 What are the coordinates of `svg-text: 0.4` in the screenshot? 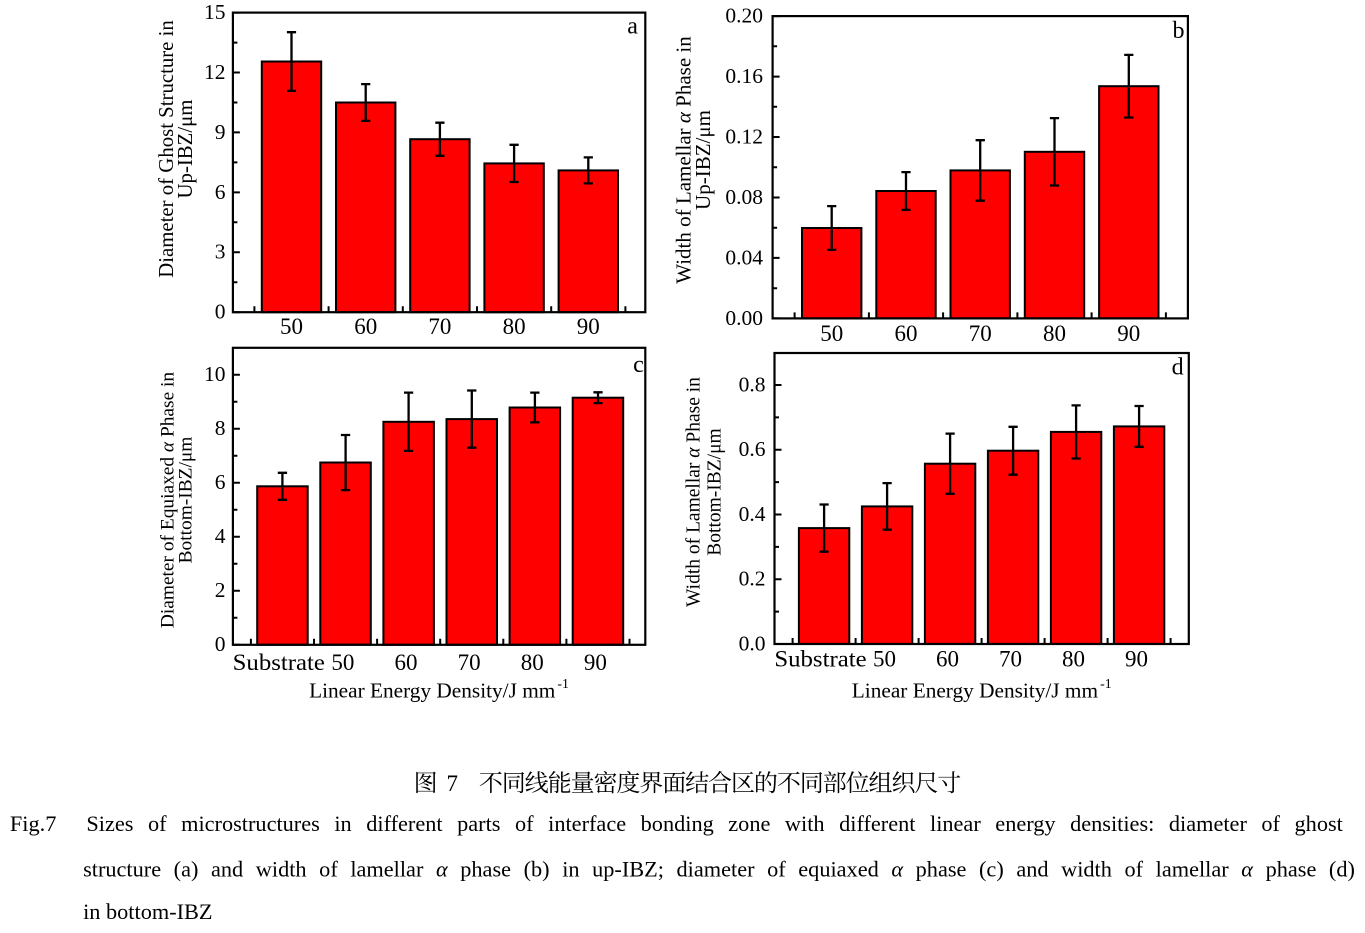 It's located at (752, 514).